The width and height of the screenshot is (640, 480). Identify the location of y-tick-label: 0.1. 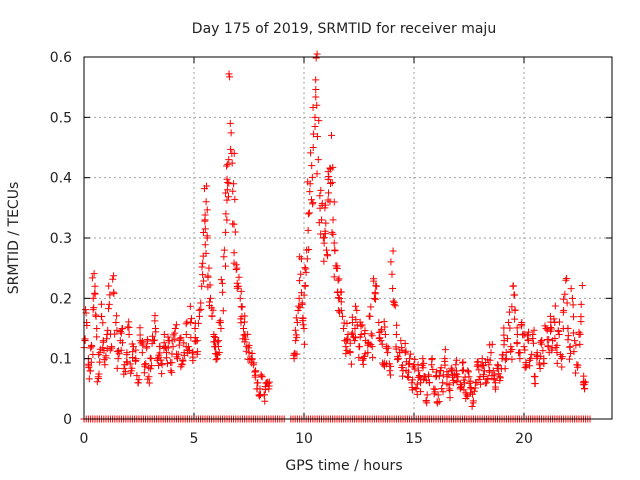
(61, 360).